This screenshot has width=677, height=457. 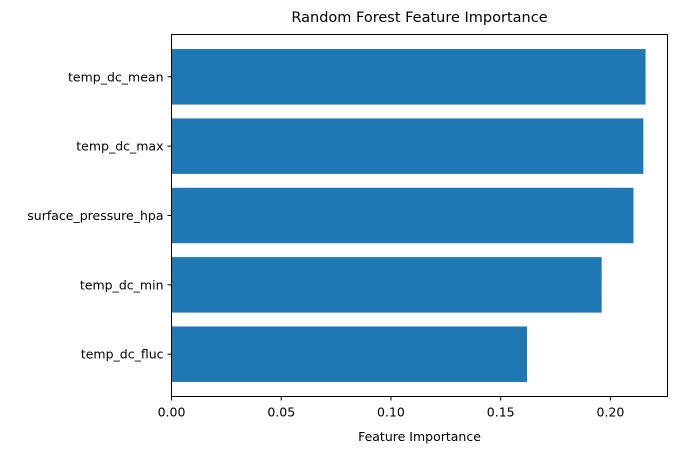 What do you see at coordinates (122, 354) in the screenshot?
I see `y-tick-label: temp_dc_fluc` at bounding box center [122, 354].